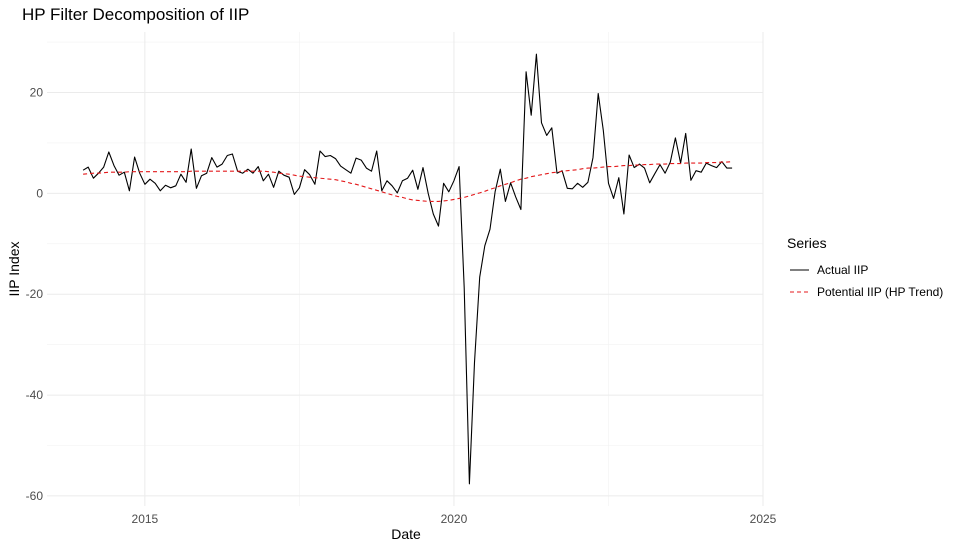  What do you see at coordinates (880, 292) in the screenshot?
I see `legend-label-potential: Potential IIP (HP Trend)` at bounding box center [880, 292].